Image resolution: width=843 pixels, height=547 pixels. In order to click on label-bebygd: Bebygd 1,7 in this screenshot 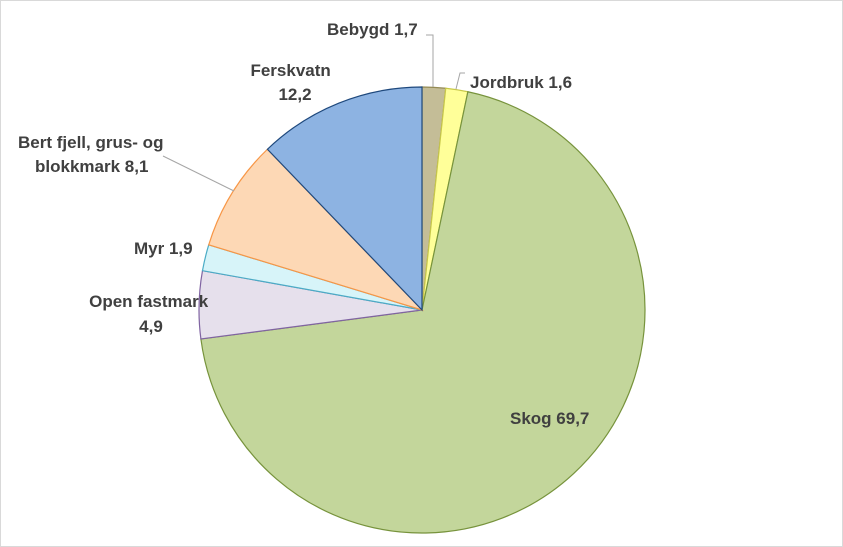, I will do `click(372, 29)`.